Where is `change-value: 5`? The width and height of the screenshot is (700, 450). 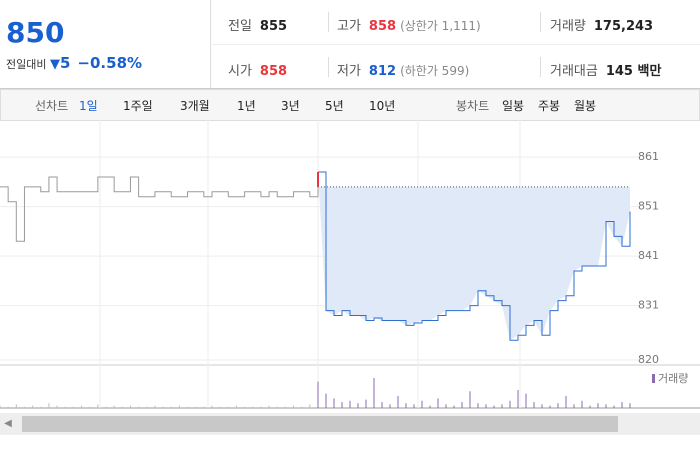
change-value: 5 is located at coordinates (65, 63).